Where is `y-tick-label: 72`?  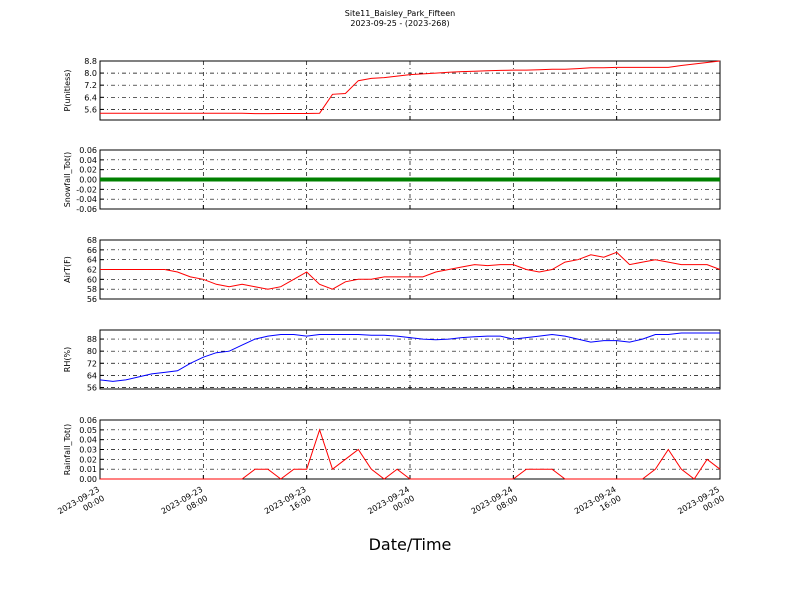 y-tick-label: 72 is located at coordinates (92, 363).